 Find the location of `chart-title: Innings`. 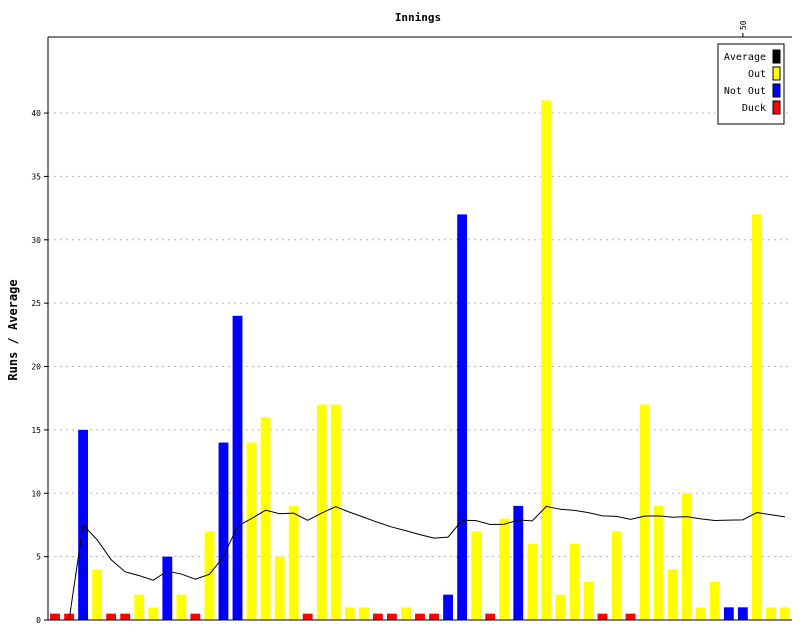

chart-title: Innings is located at coordinates (418, 17).